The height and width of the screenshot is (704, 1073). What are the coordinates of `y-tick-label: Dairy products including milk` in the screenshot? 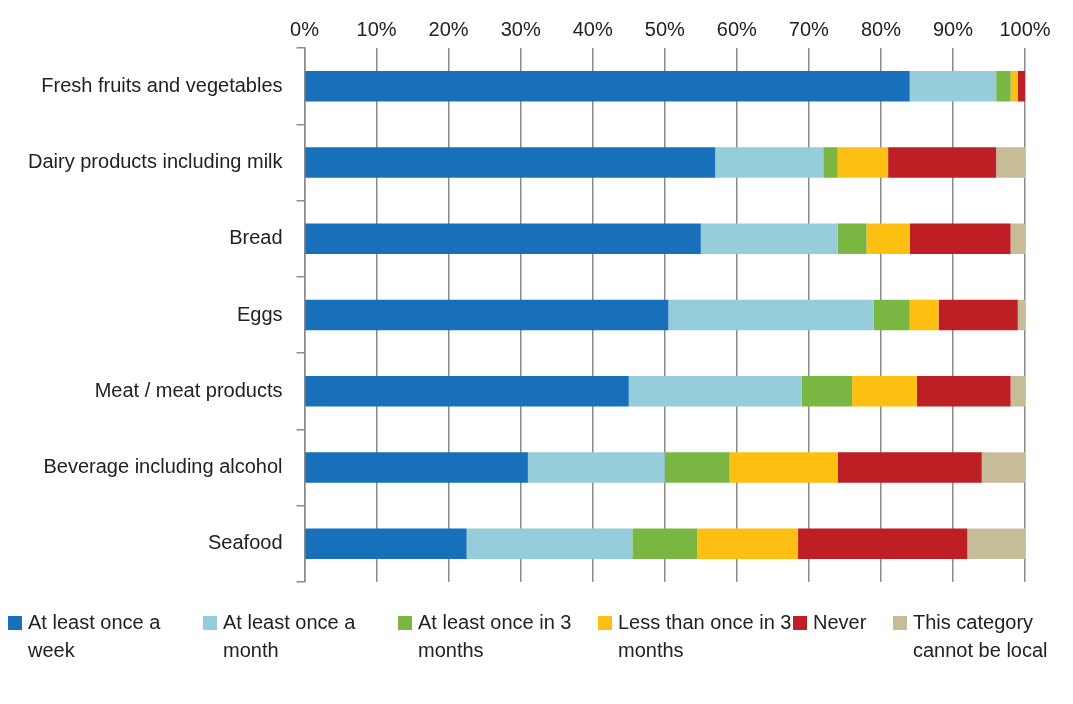 It's located at (155, 160).